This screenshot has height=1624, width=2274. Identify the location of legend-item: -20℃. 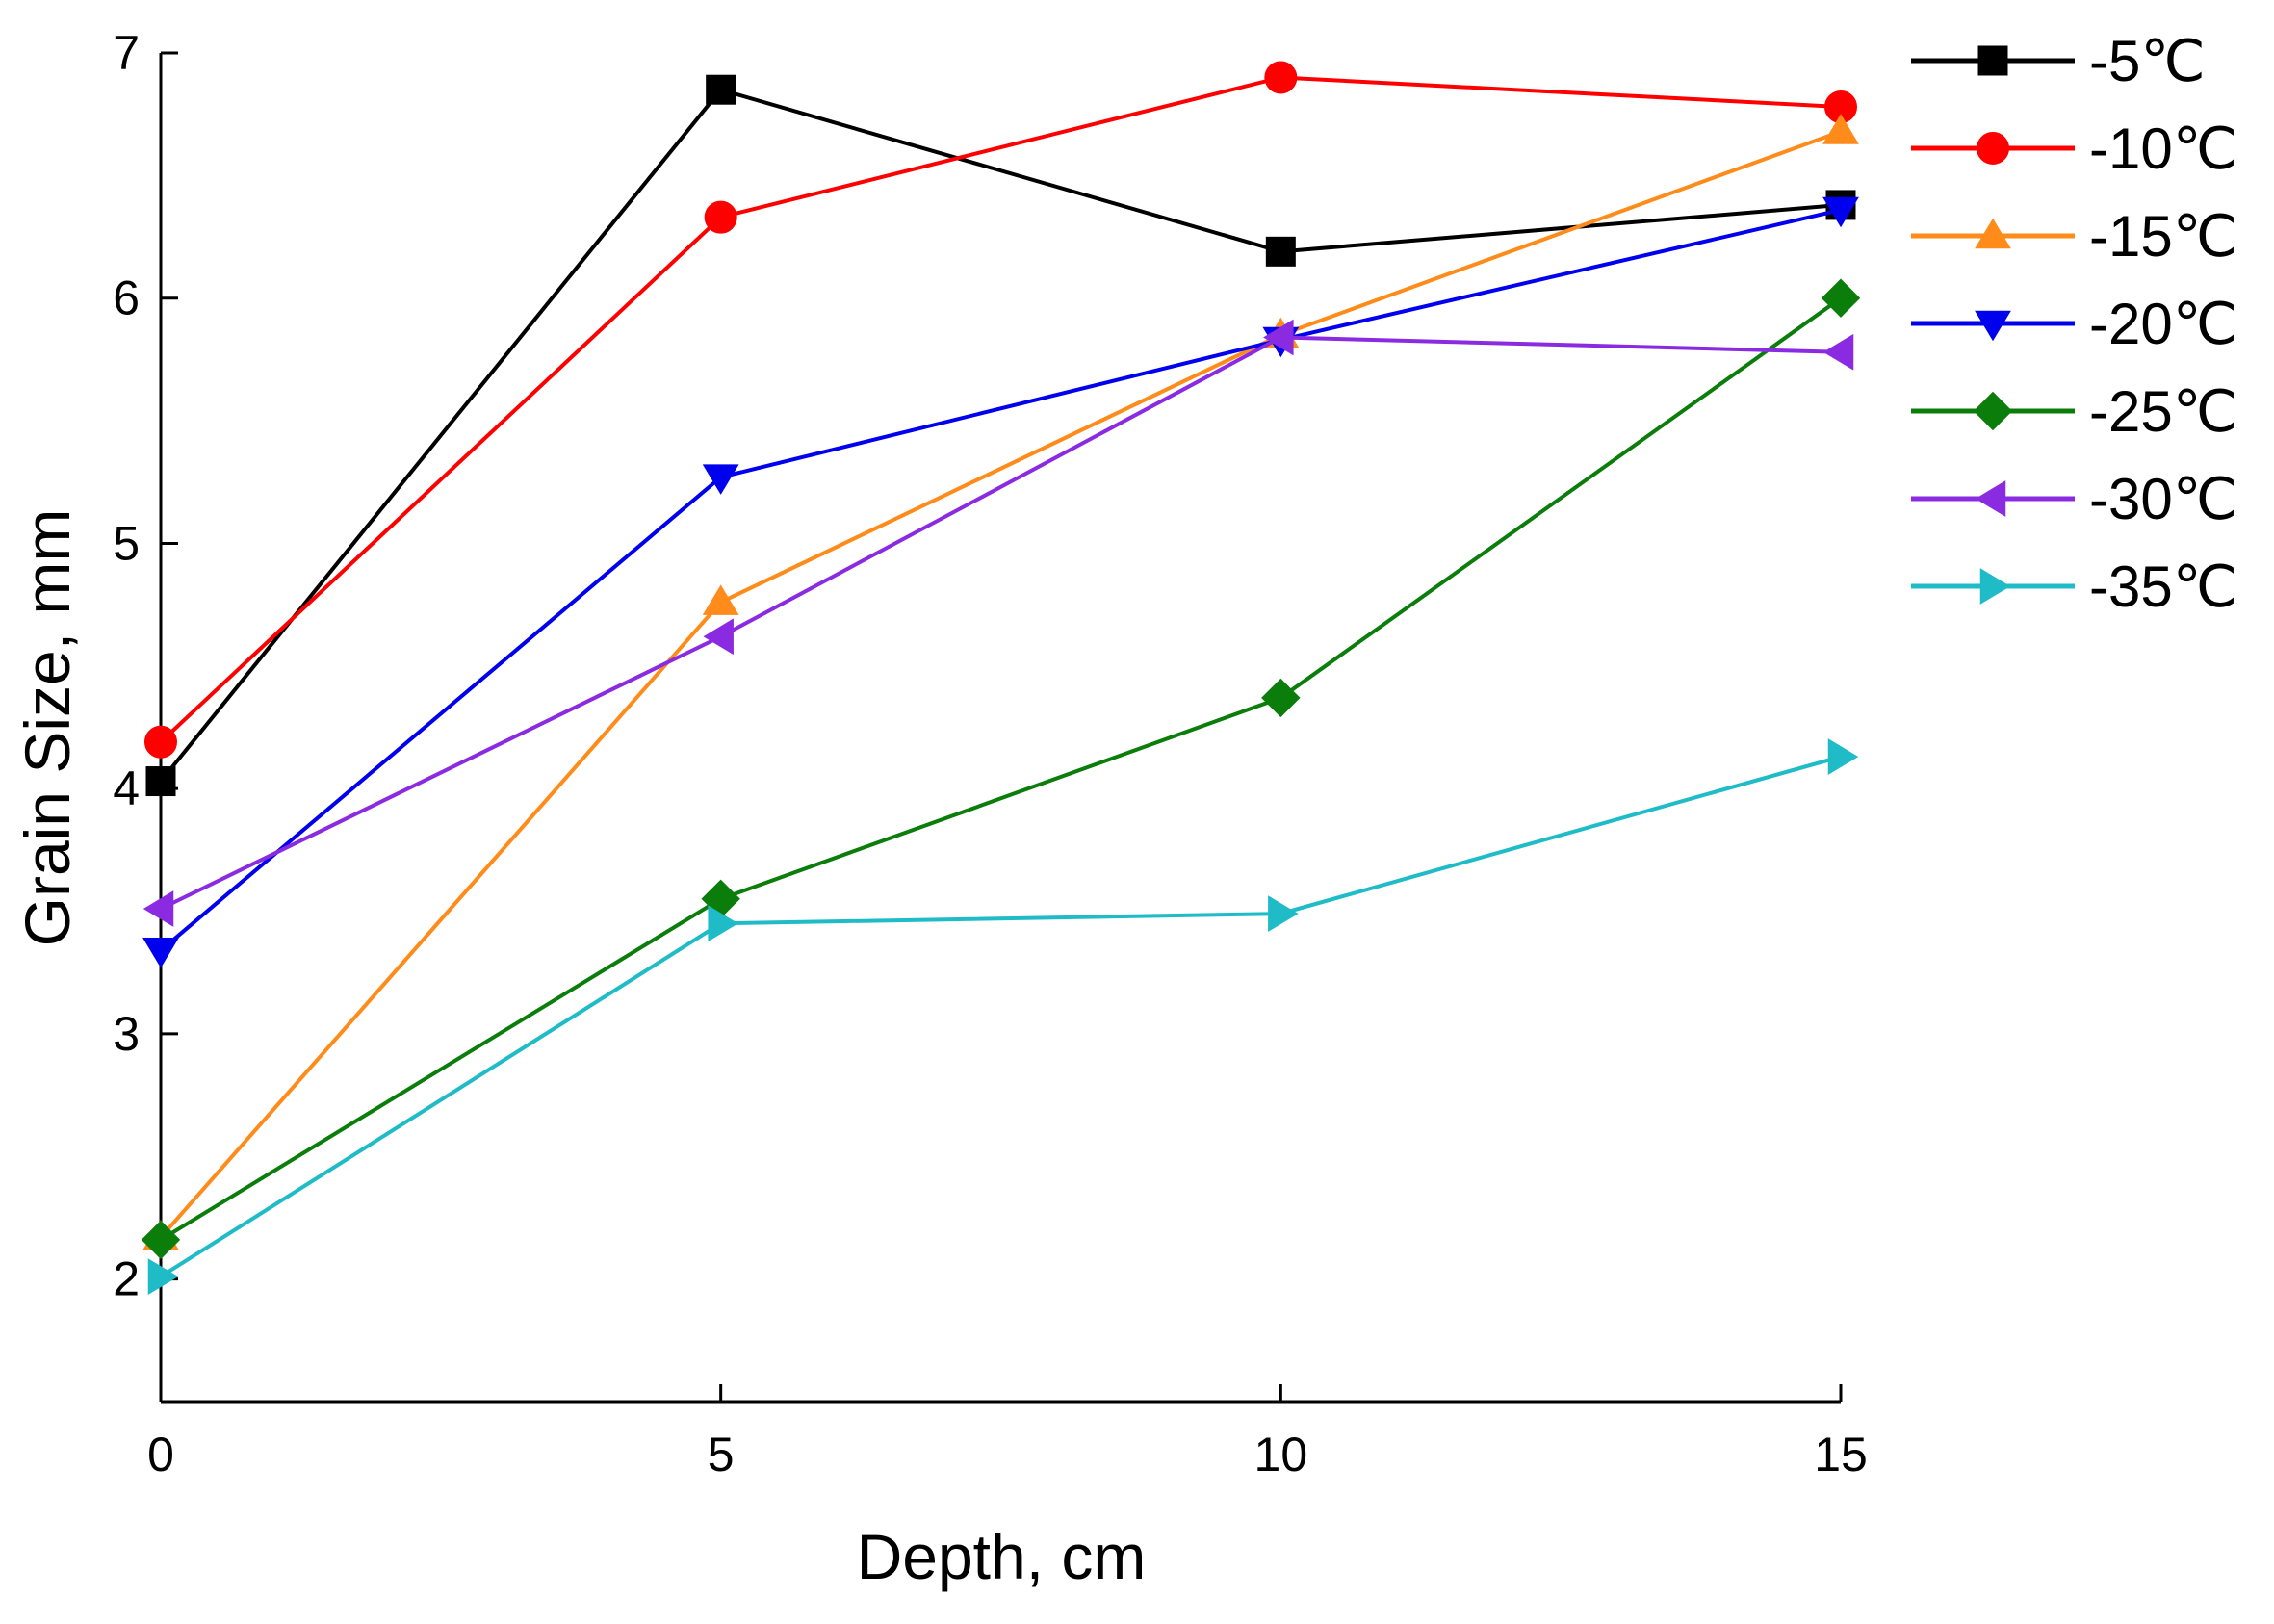
(2074, 324).